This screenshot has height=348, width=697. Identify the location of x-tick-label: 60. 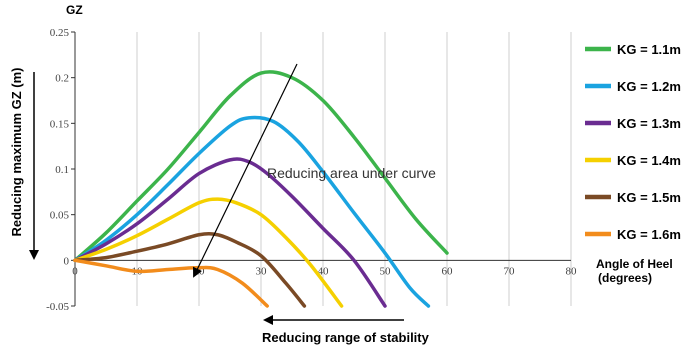
(448, 271).